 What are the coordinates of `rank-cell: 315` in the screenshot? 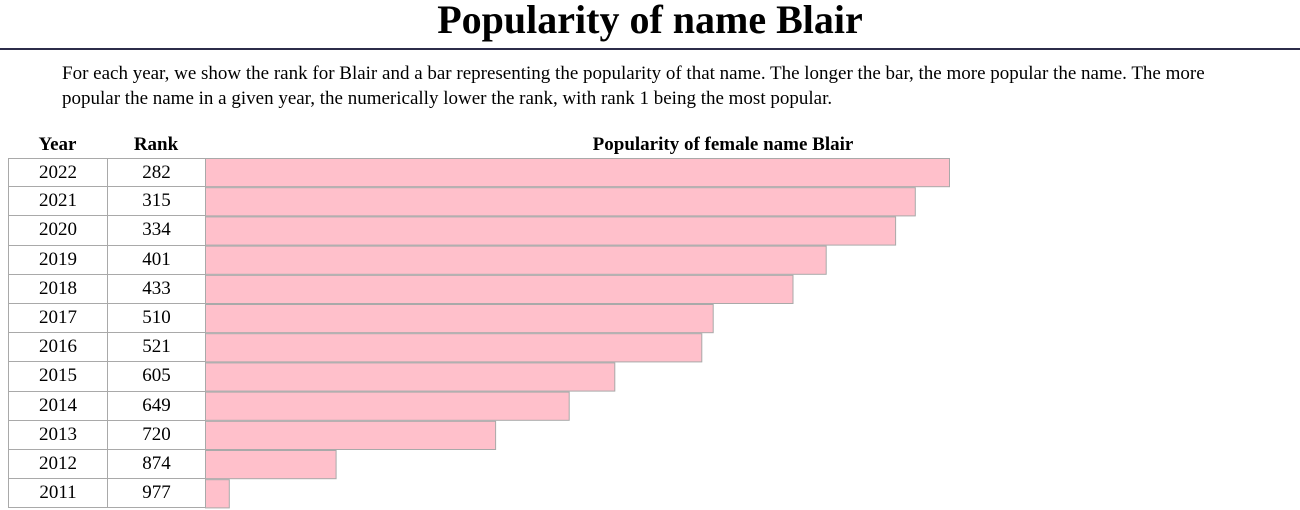 It's located at (157, 201).